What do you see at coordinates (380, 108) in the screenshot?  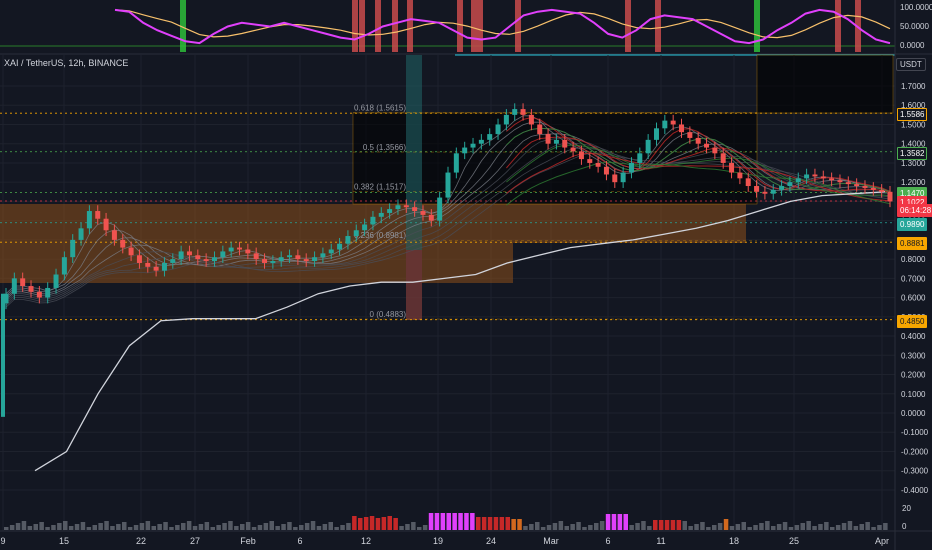 I see `fib-label: 0.618 (1.5615)` at bounding box center [380, 108].